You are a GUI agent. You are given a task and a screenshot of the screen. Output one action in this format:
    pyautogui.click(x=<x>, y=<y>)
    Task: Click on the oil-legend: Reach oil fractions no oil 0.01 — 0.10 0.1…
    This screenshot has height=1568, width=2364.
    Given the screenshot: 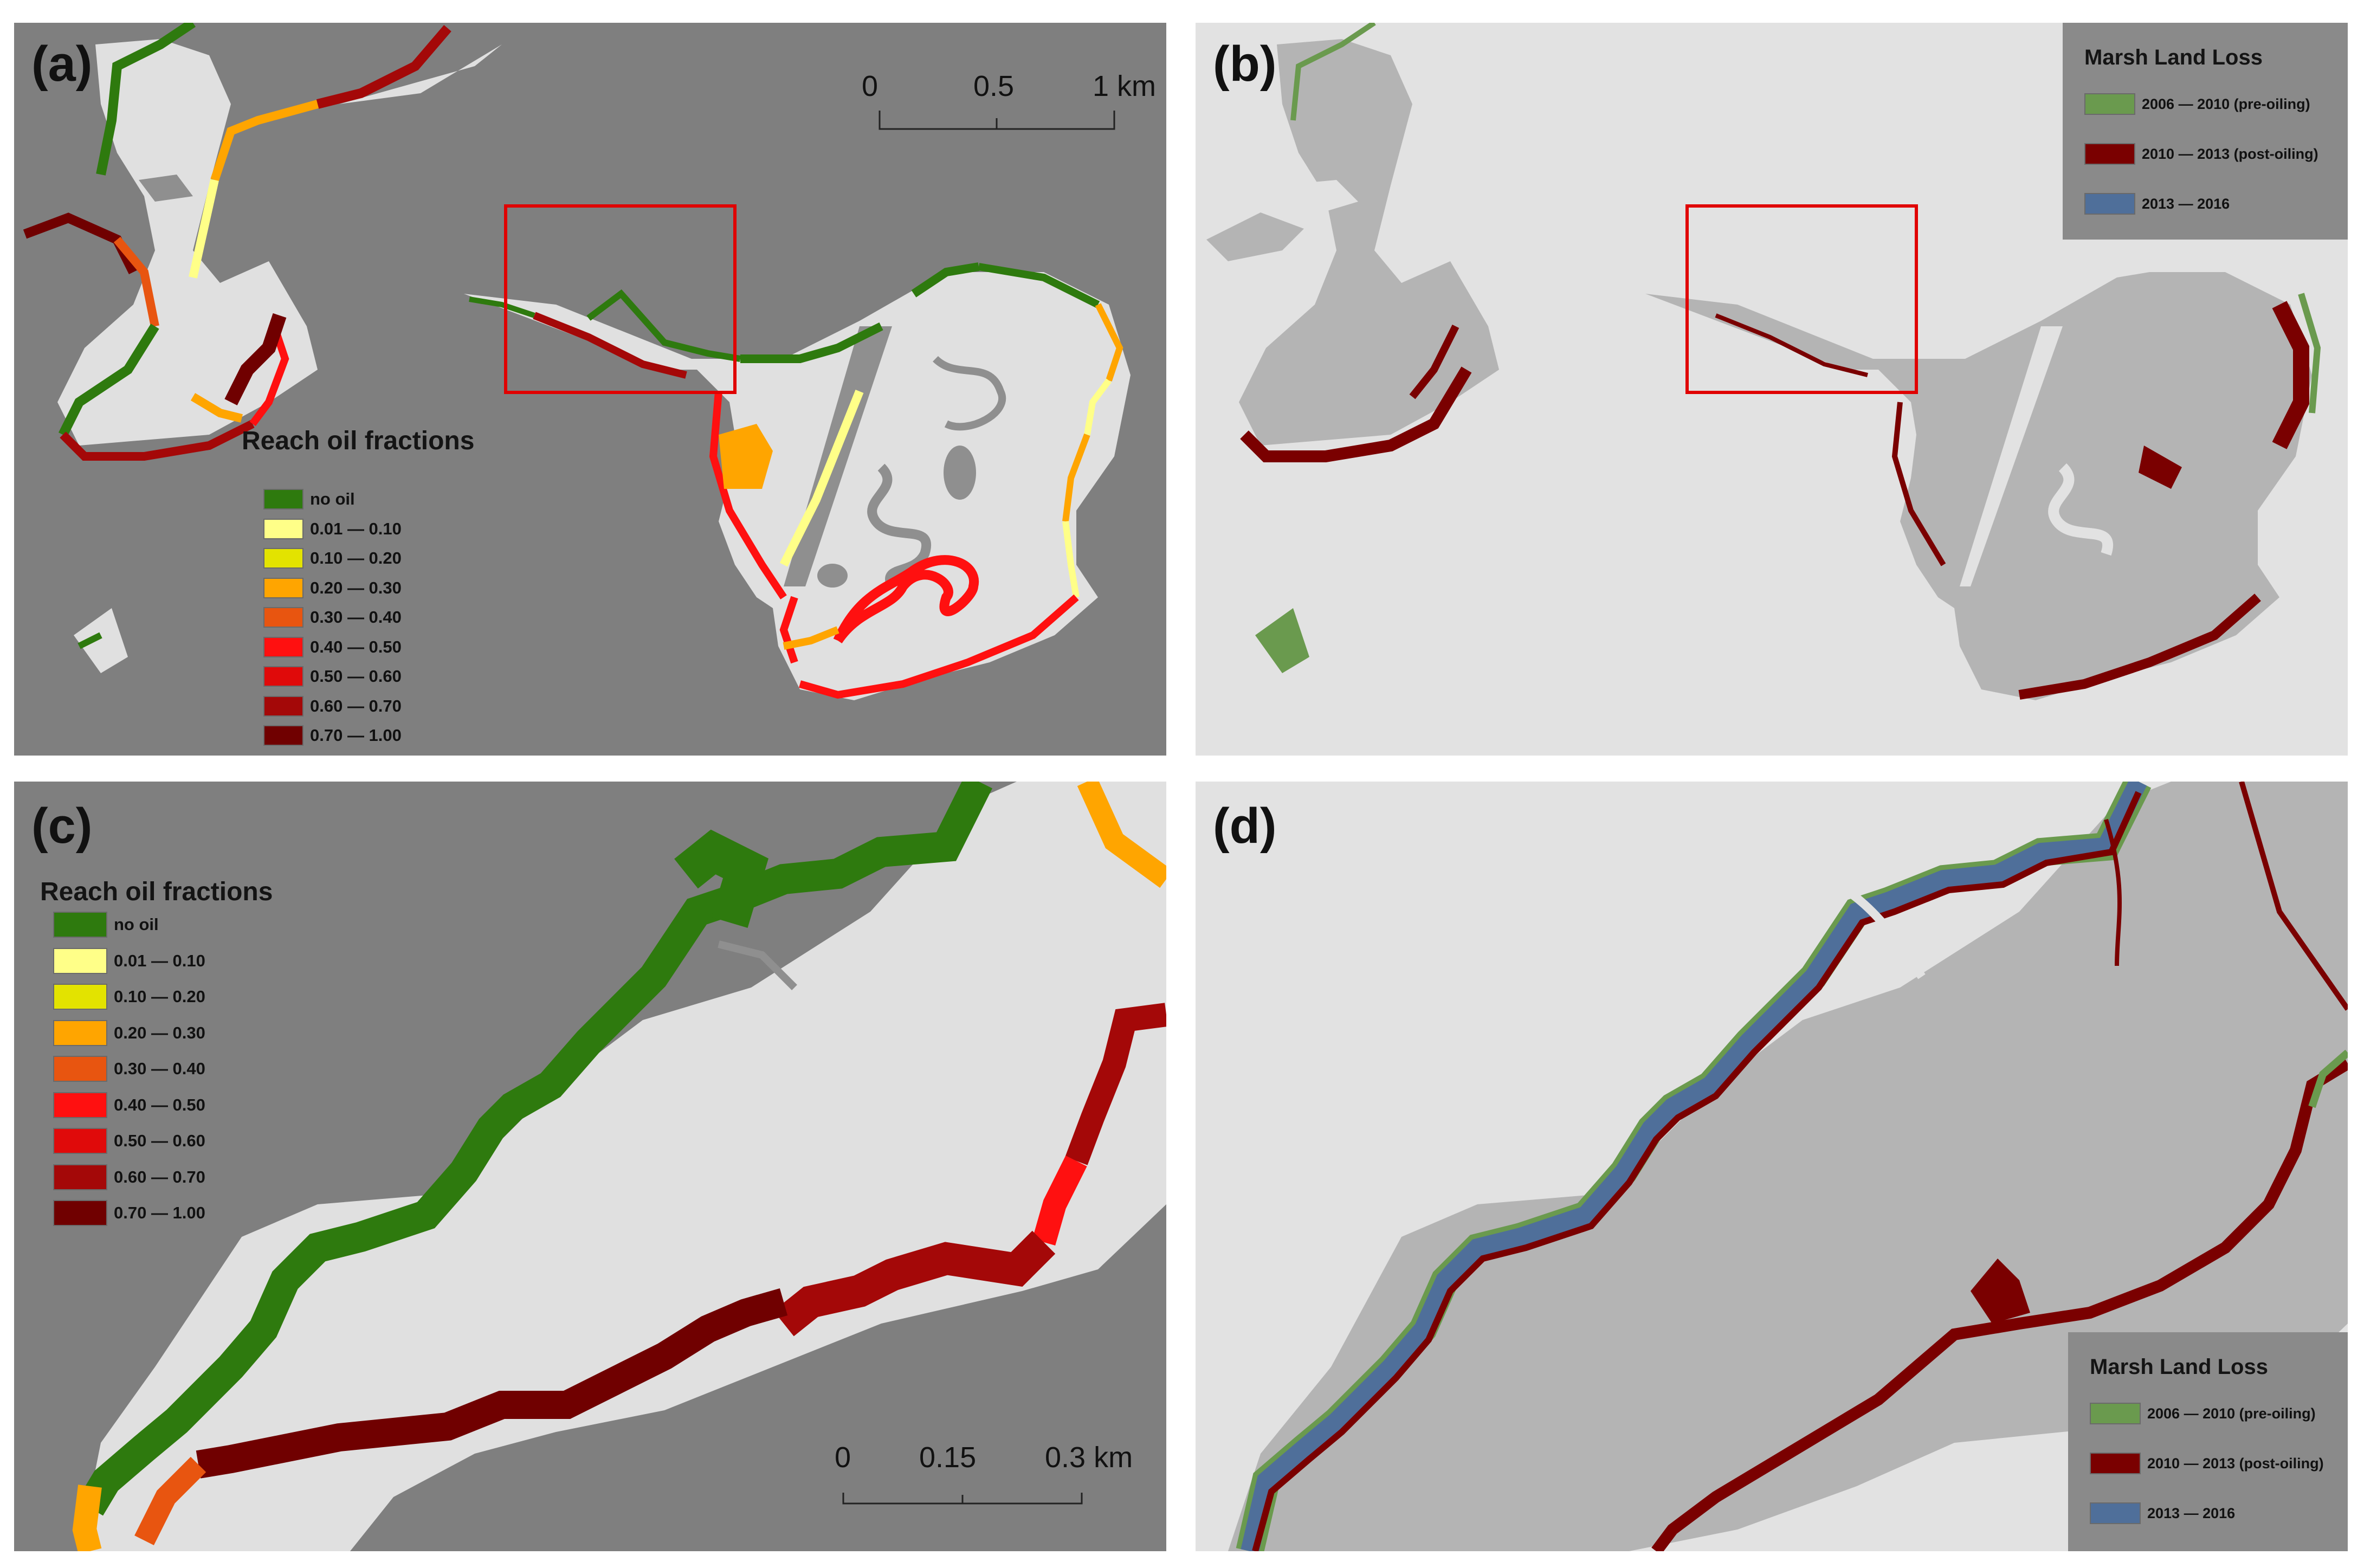 What is the action you would take?
    pyautogui.click(x=366, y=590)
    